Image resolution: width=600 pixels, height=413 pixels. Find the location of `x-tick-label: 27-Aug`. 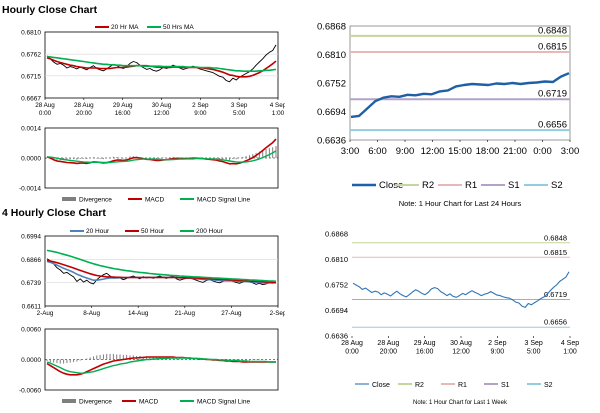

x-tick-label: 27-Aug is located at coordinates (231, 313).